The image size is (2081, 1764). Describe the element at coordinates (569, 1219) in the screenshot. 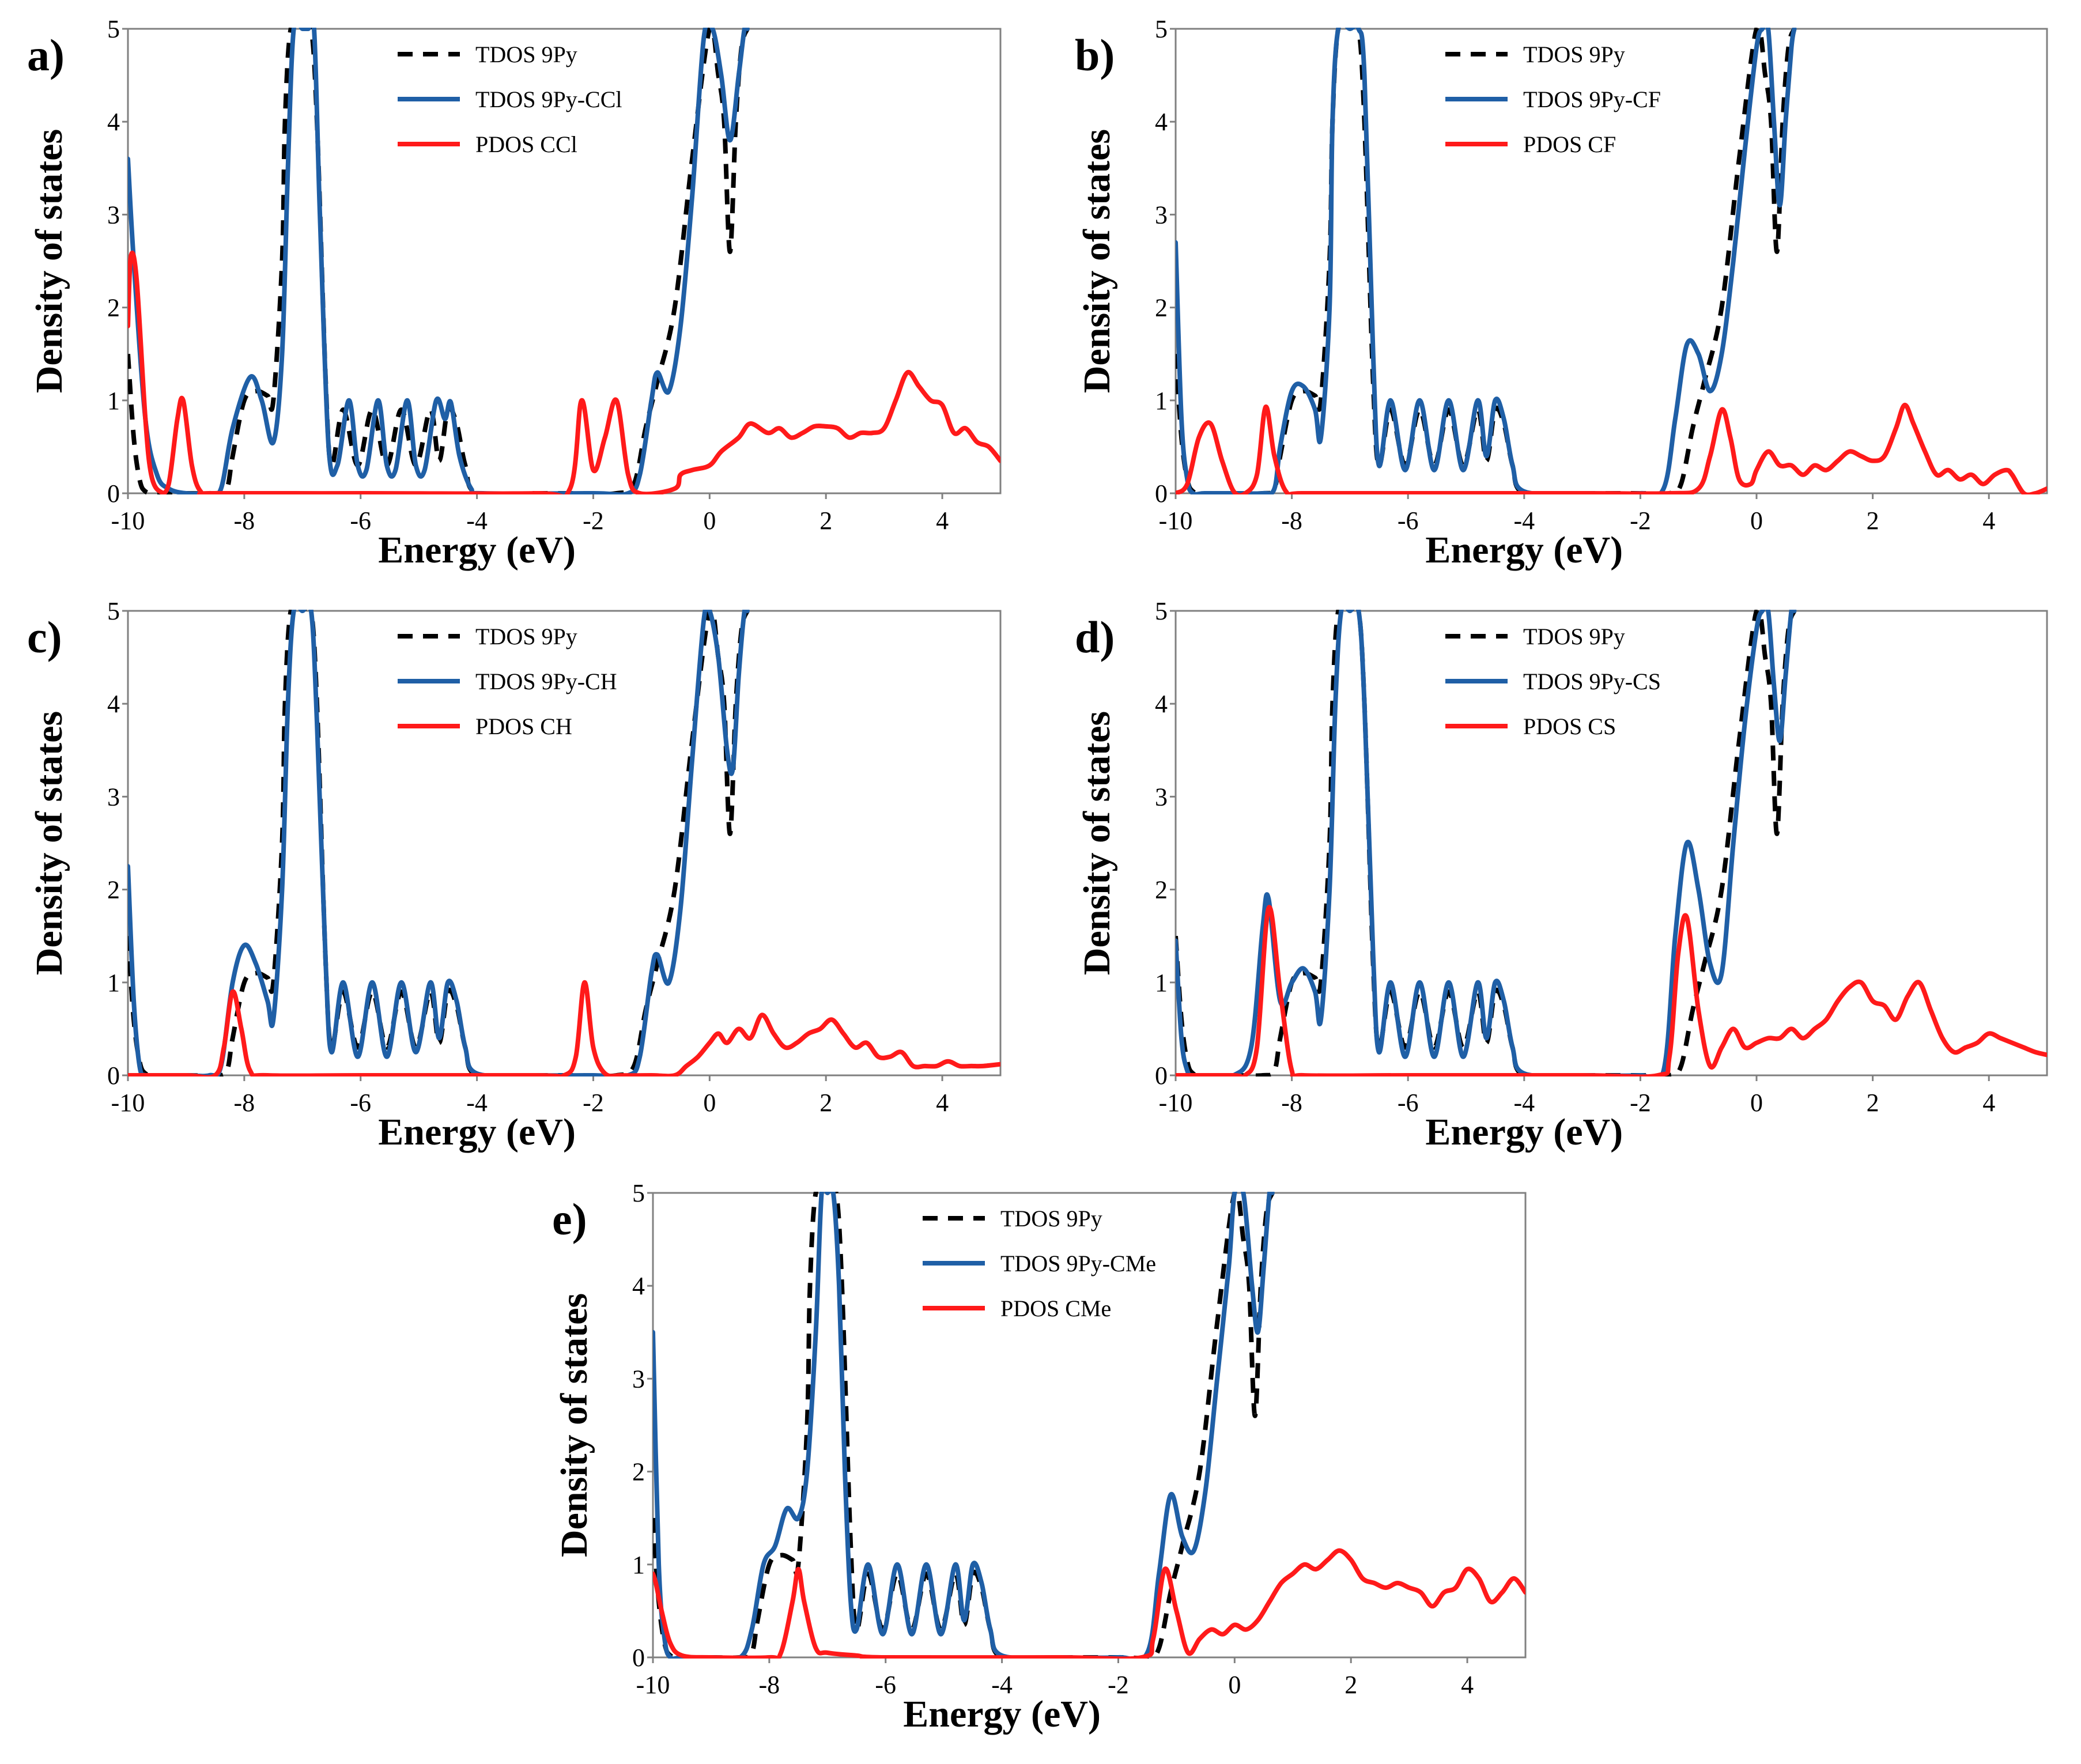

I see `panel-label: e)` at that location.